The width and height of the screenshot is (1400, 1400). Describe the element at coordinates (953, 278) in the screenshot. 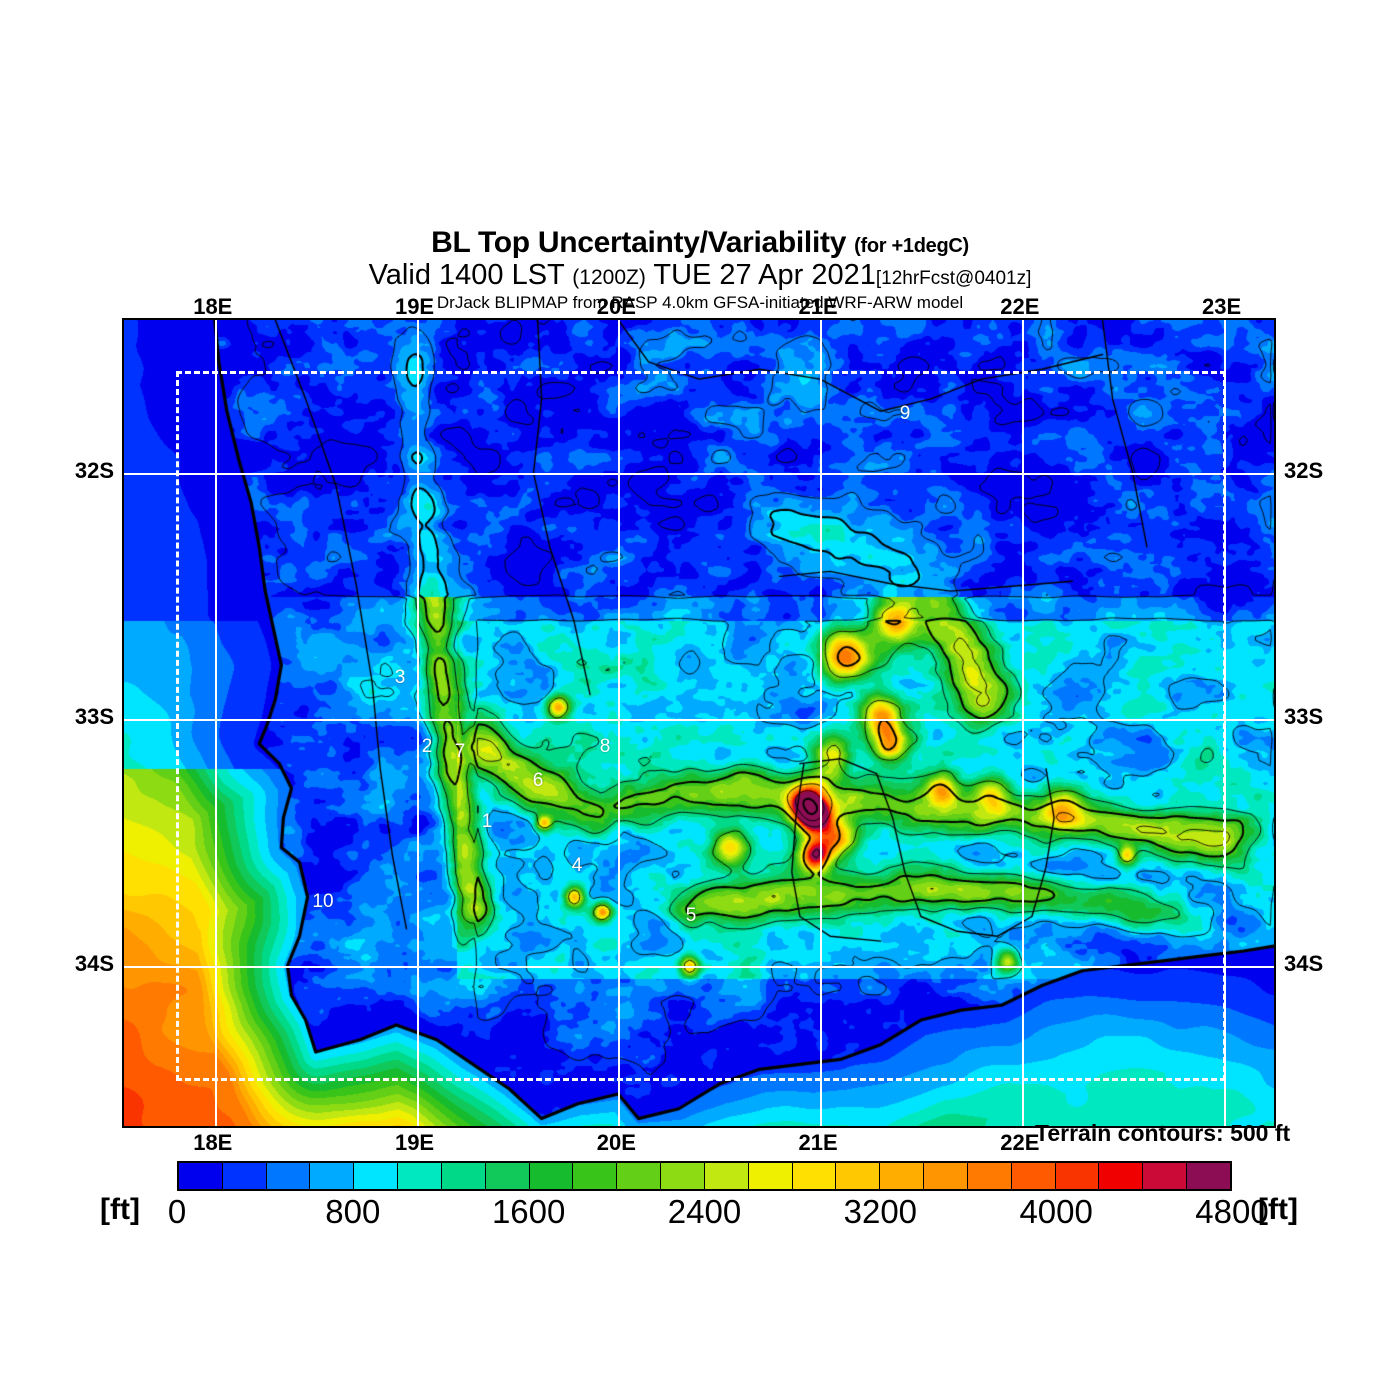

I see `forecast-tag: [12hrFcst@0401z]` at that location.